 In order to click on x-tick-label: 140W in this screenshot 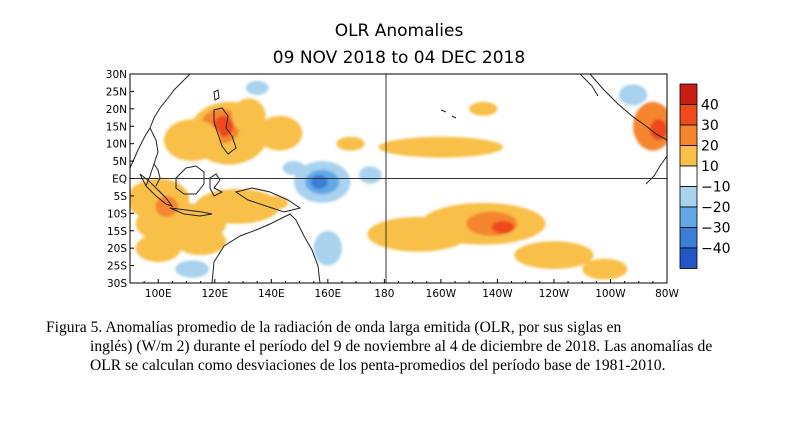, I will do `click(497, 294)`.